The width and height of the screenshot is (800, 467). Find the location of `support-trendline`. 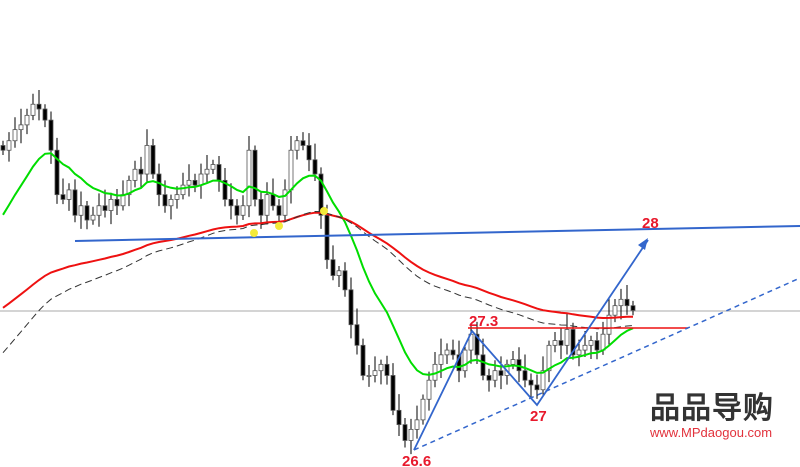

support-trendline is located at coordinates (437, 233).